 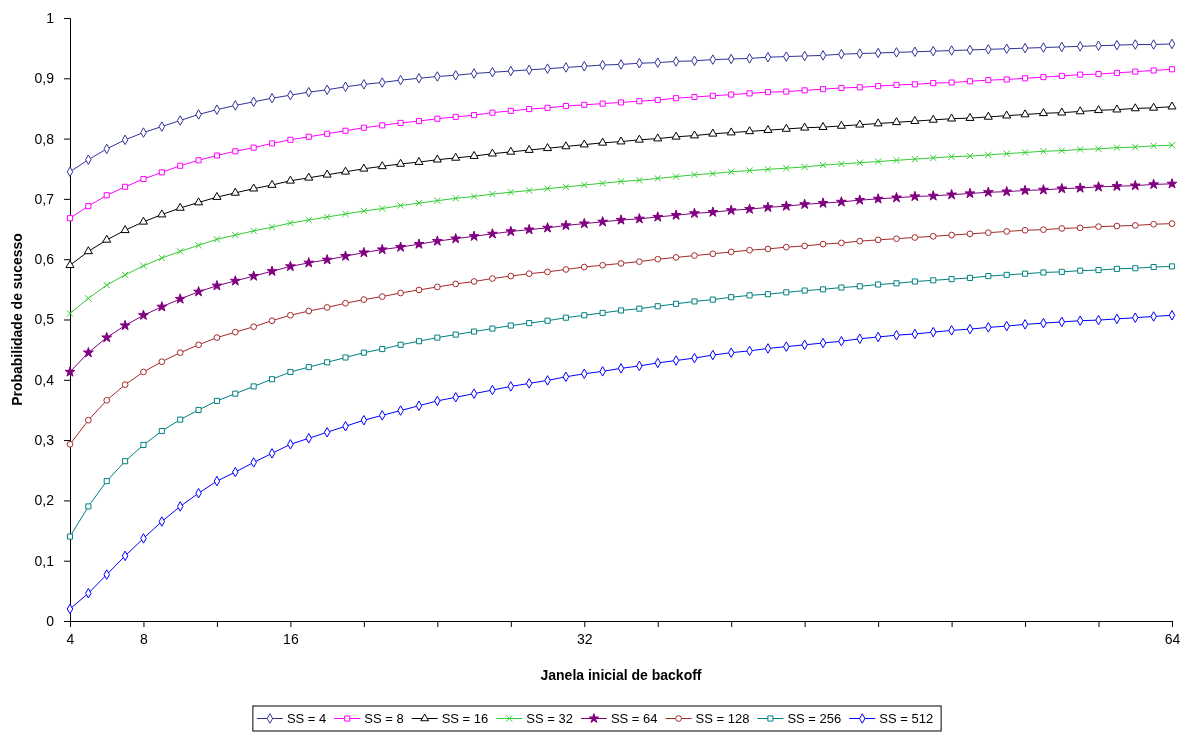 What do you see at coordinates (70, 639) in the screenshot?
I see `x-tick-label: 4` at bounding box center [70, 639].